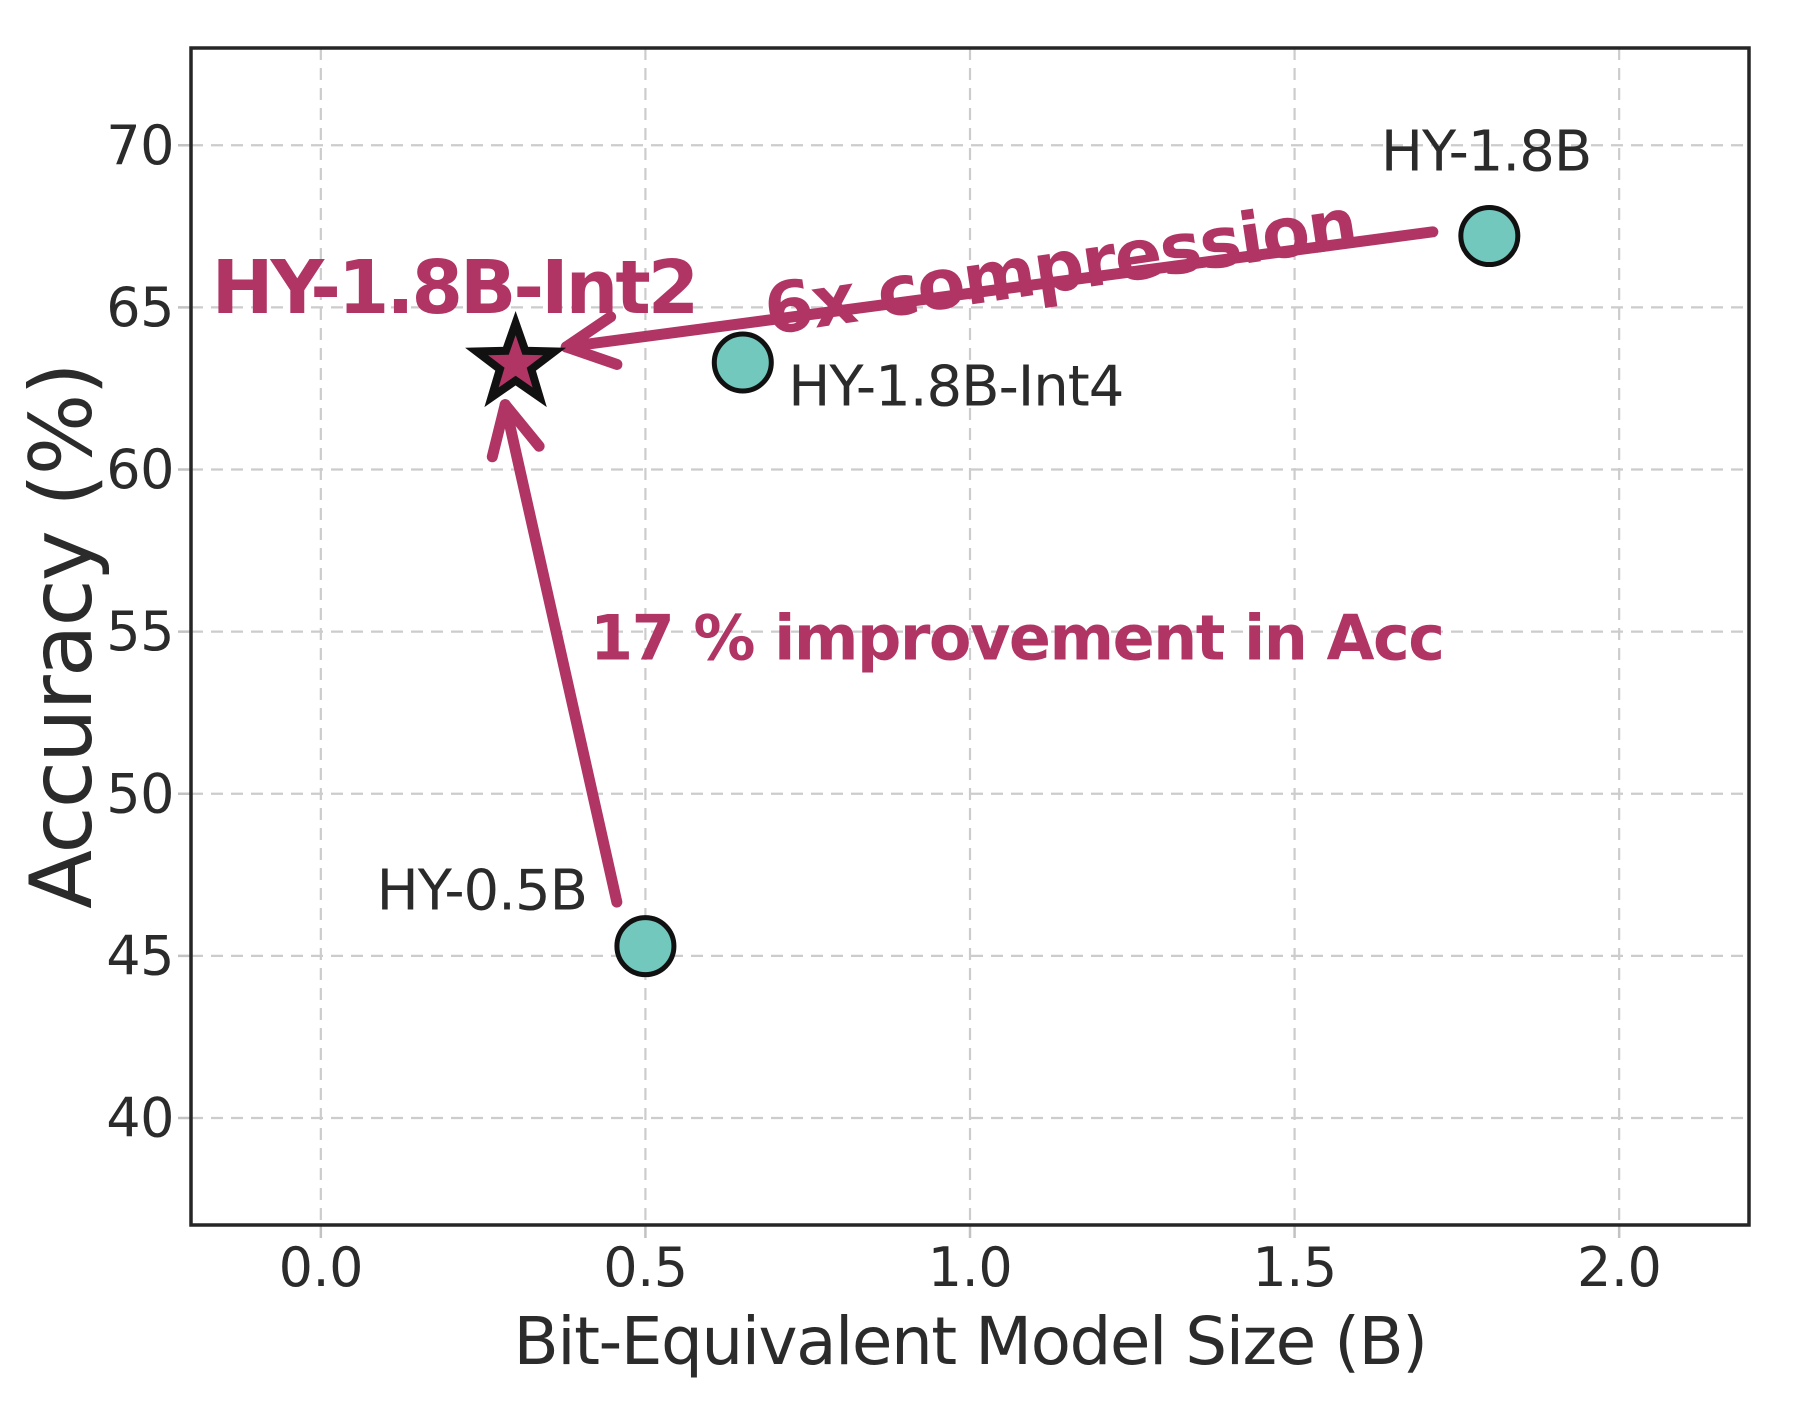 Image resolution: width=1806 pixels, height=1424 pixels. I want to click on y-tick-label-45: 45, so click(140, 955).